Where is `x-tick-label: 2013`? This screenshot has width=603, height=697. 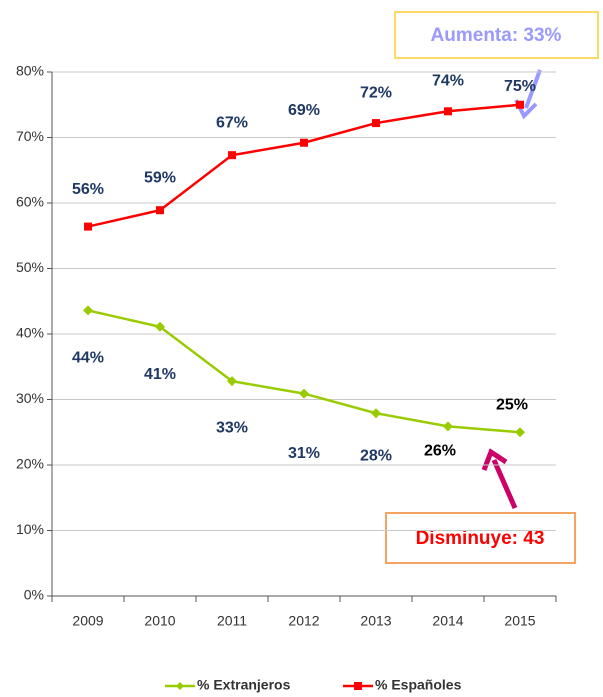 x-tick-label: 2013 is located at coordinates (375, 621).